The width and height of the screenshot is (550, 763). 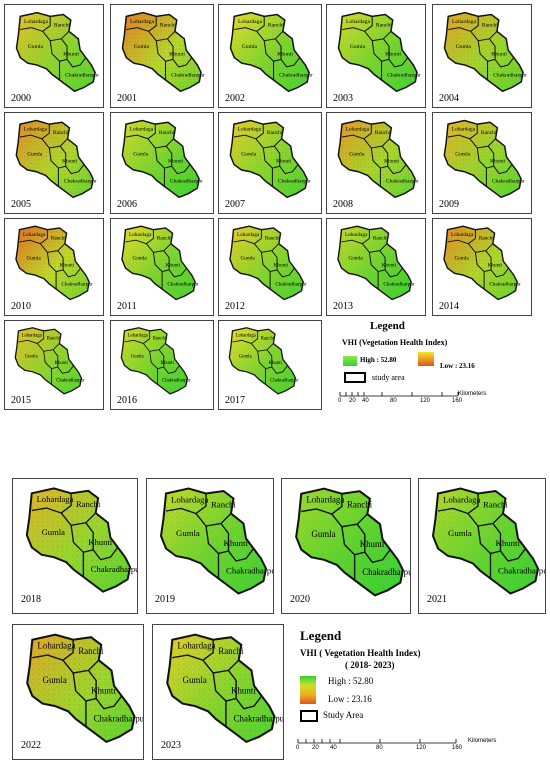 I want to click on map-year-label: 2006, so click(x=127, y=204).